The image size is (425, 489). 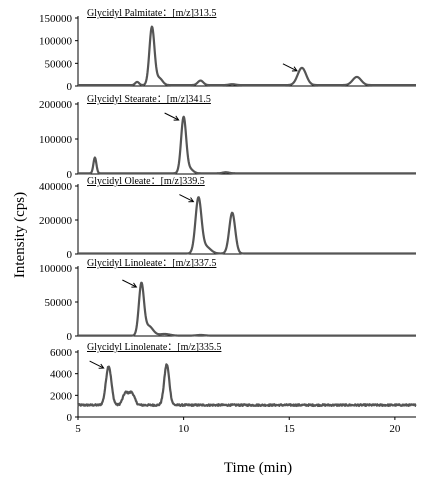 What do you see at coordinates (61, 396) in the screenshot?
I see `y-tick-label: 2000` at bounding box center [61, 396].